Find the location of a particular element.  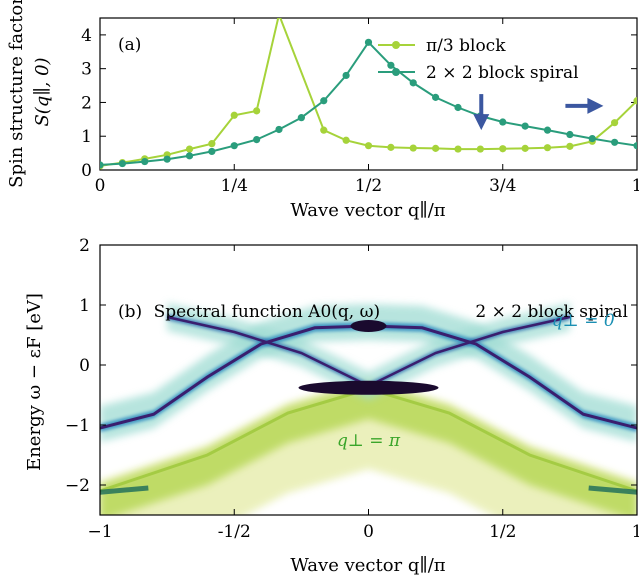

panel-b-xtick-label: 0 is located at coordinates (368, 532).